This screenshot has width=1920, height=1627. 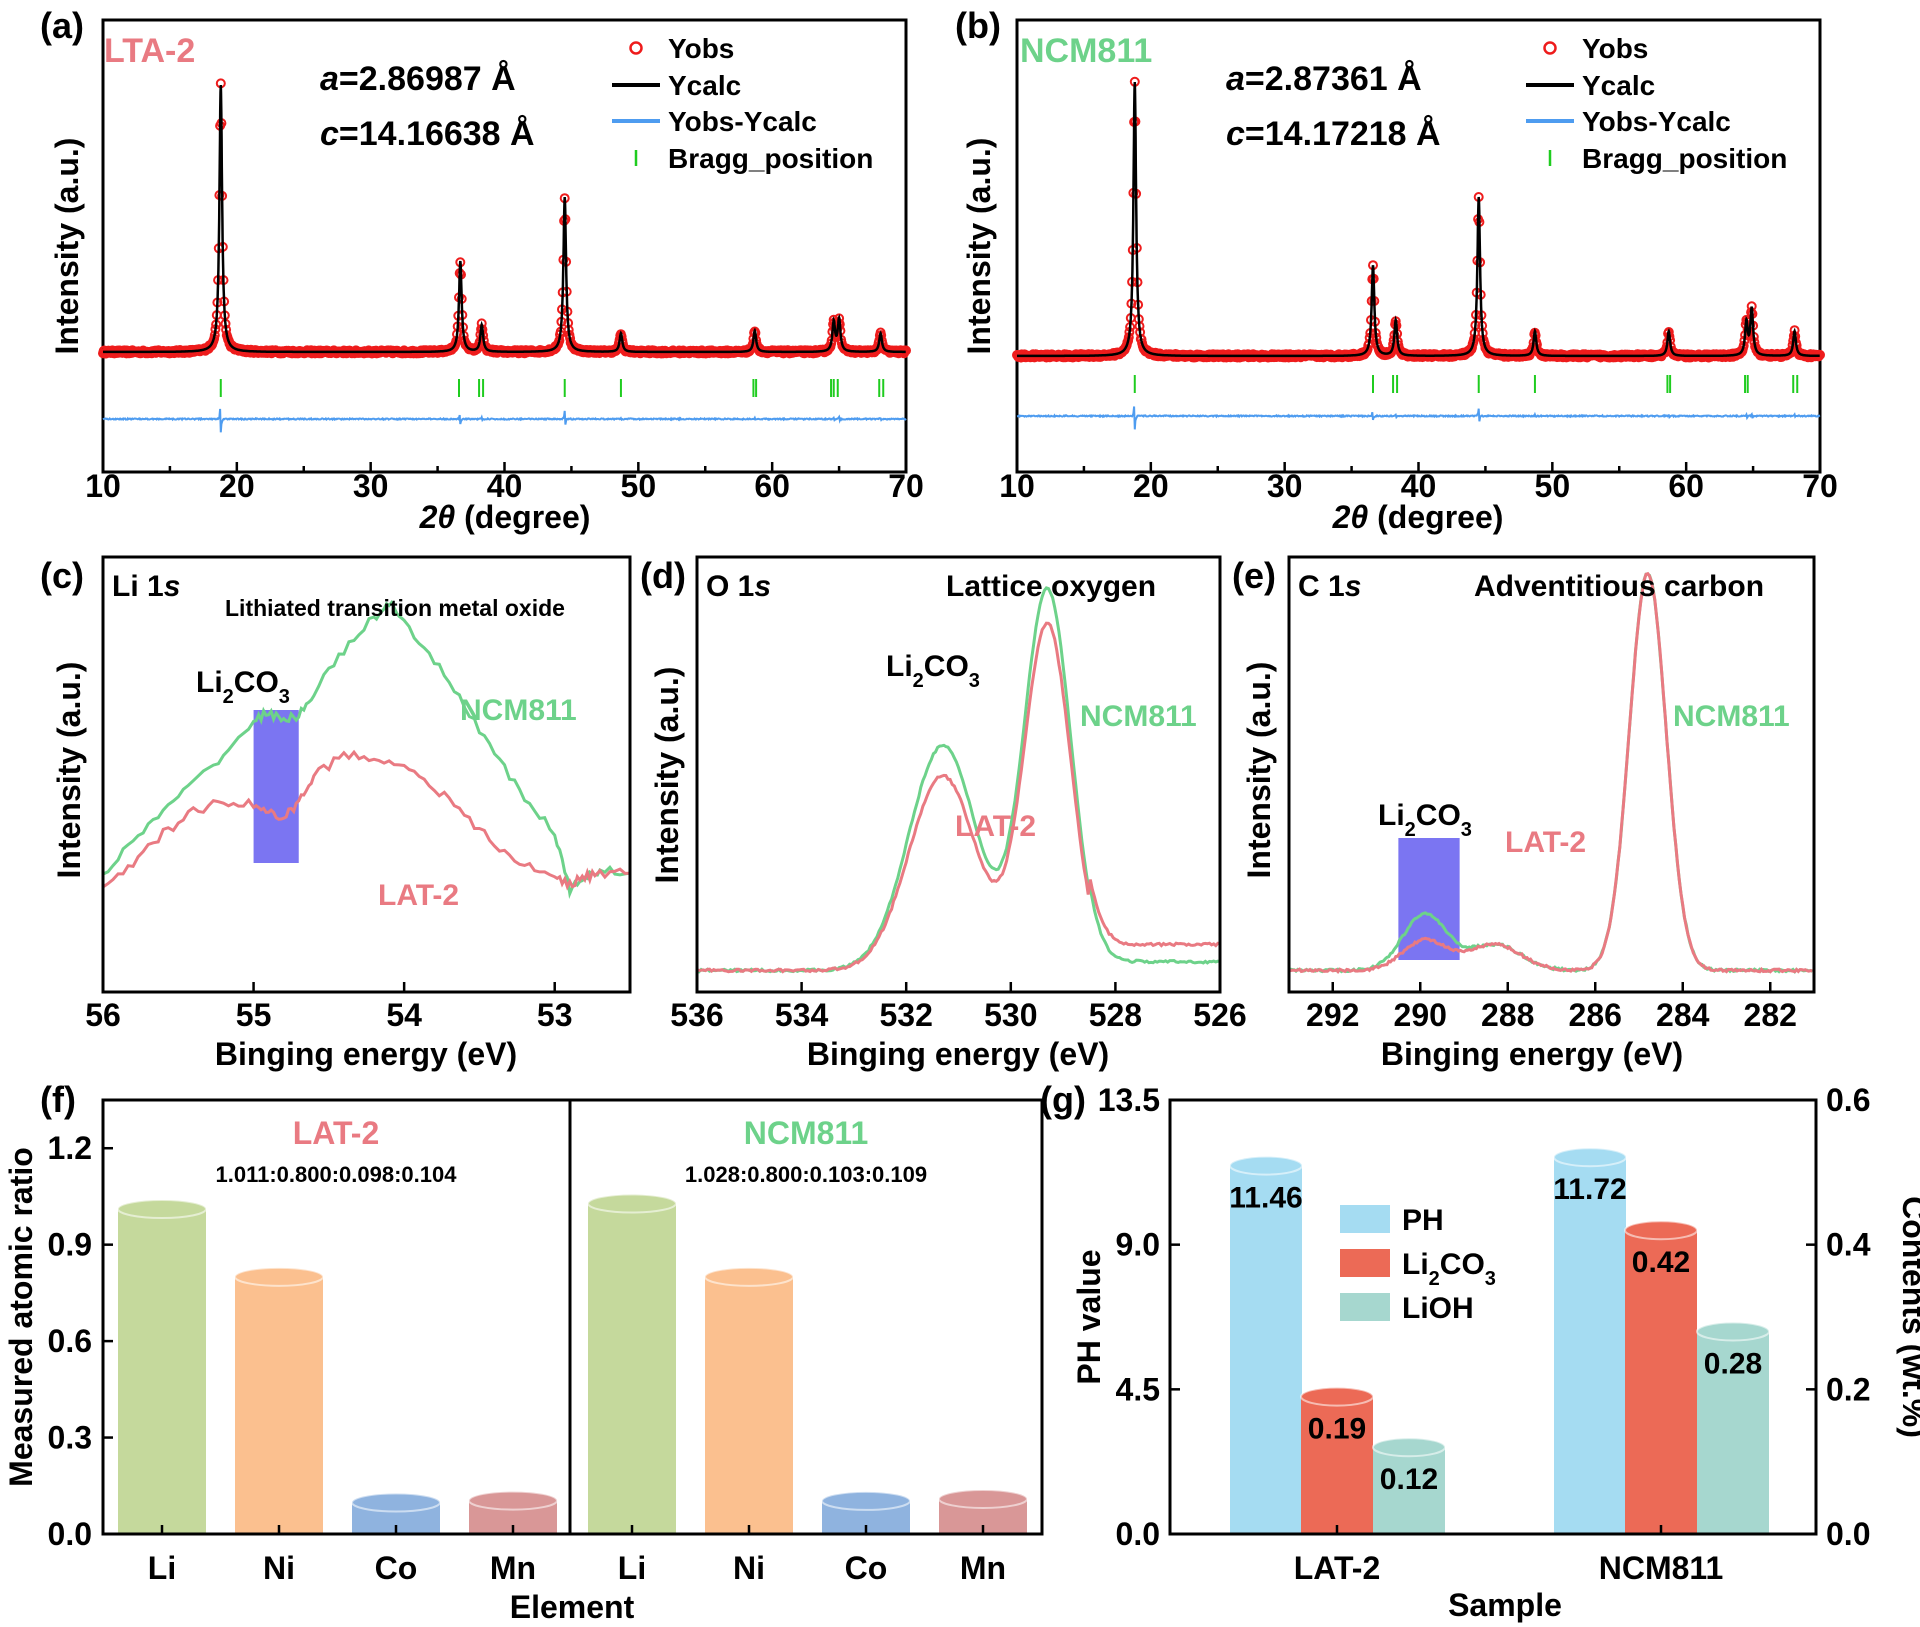 What do you see at coordinates (437, 134) in the screenshot?
I see `lattice-c-value: =14.16638 Å` at bounding box center [437, 134].